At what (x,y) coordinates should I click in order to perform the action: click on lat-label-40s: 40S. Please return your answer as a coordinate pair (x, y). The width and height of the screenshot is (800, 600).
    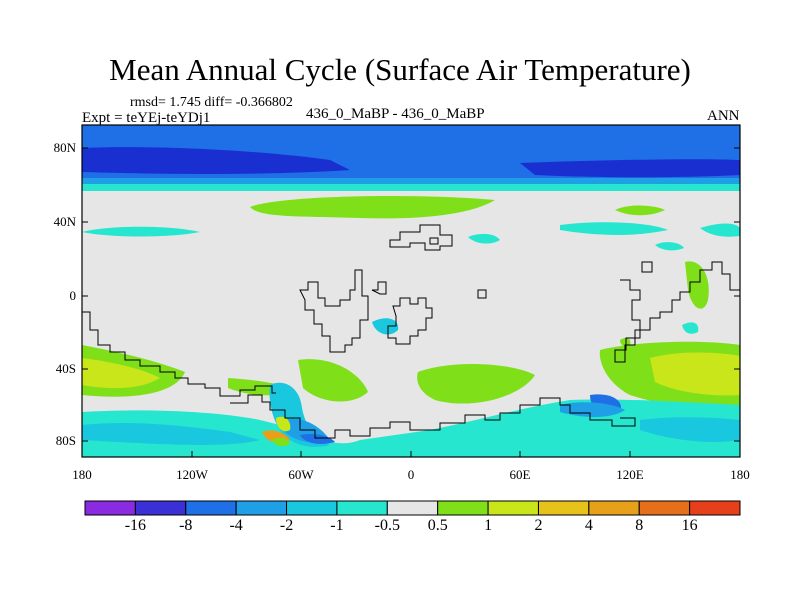
    Looking at the image, I should click on (65, 368).